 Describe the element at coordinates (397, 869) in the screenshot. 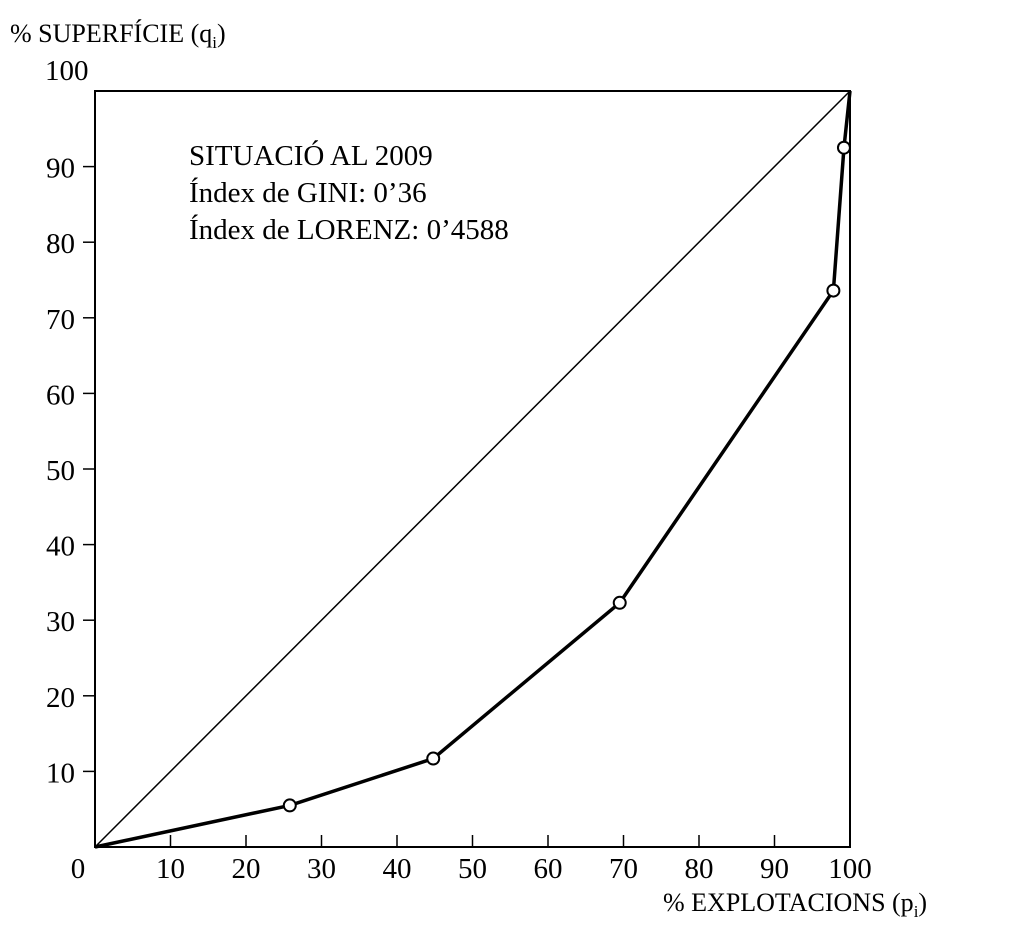

I see `x-tick-label: 40` at that location.